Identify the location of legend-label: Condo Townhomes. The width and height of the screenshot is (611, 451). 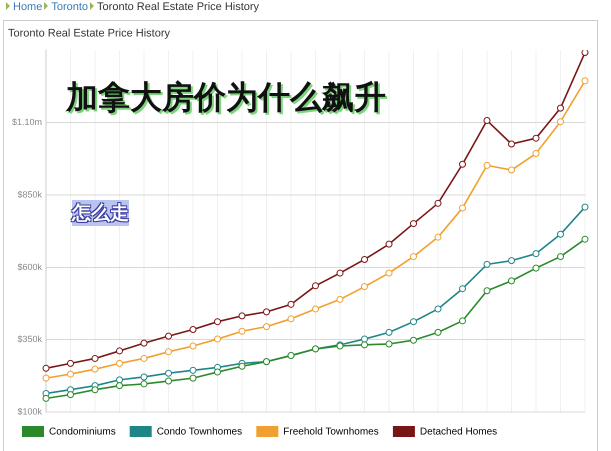
(199, 432).